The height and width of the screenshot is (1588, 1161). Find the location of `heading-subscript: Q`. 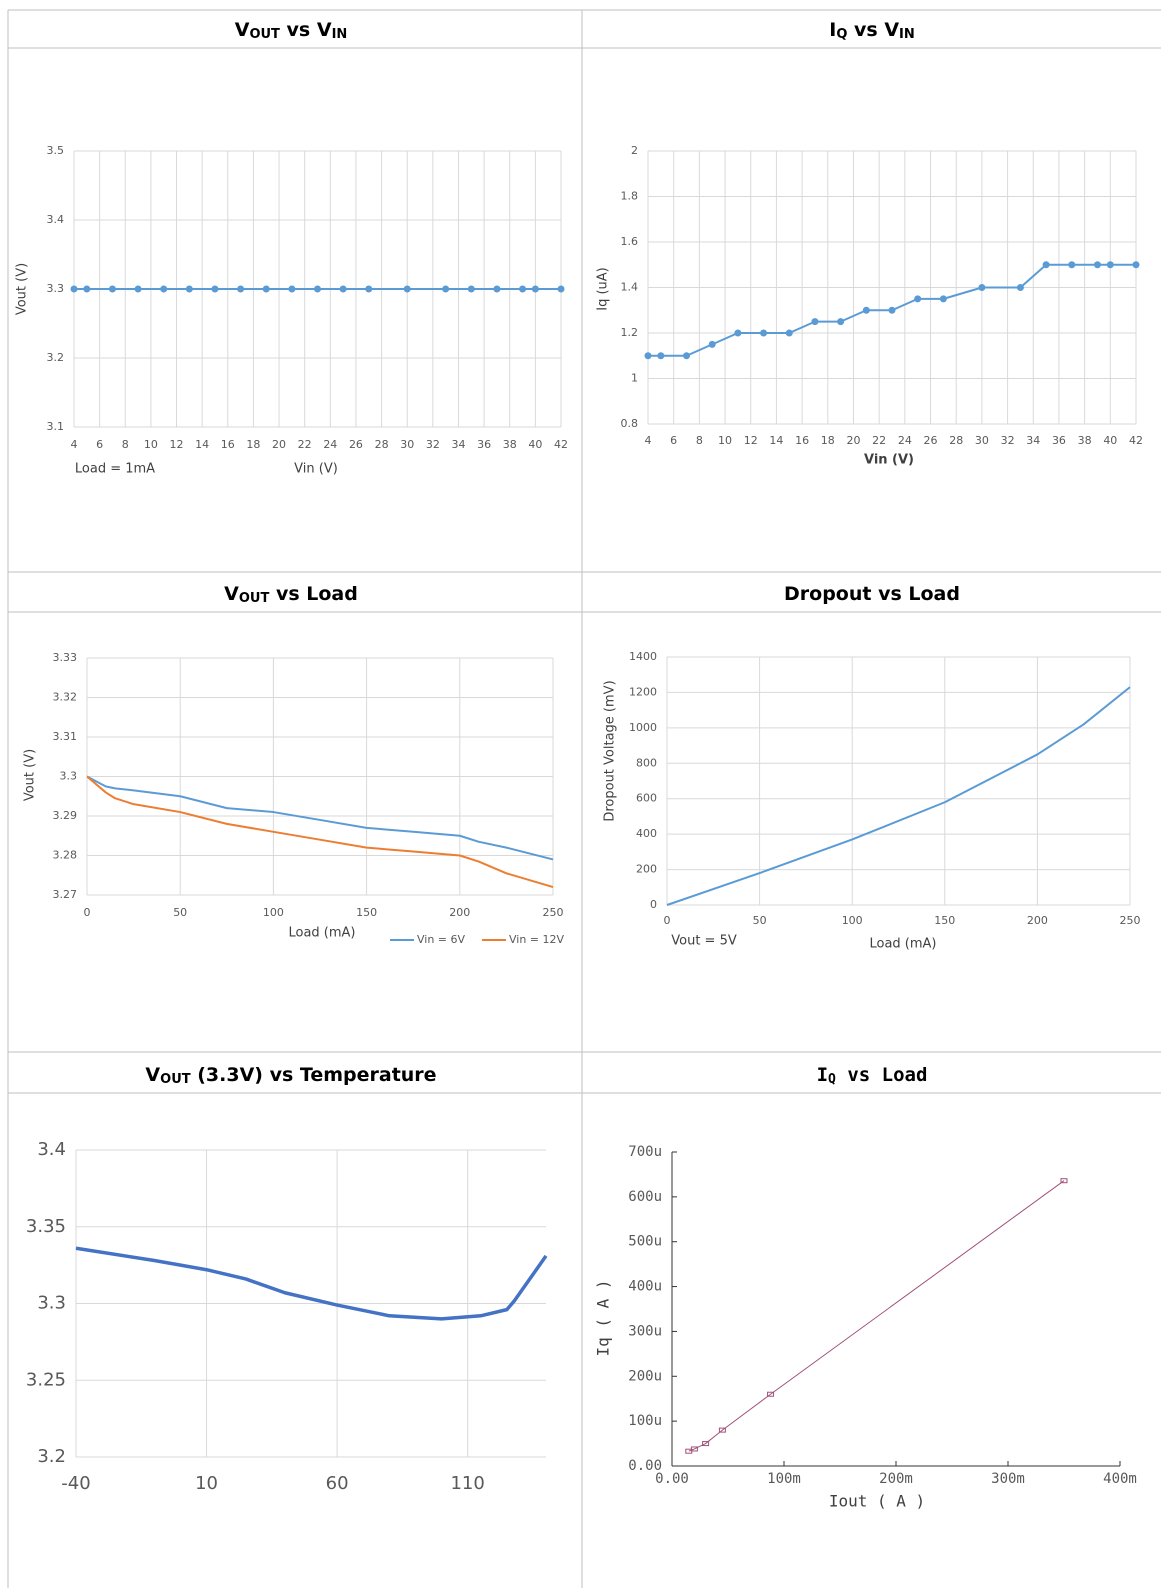

heading-subscript: Q is located at coordinates (841, 34).